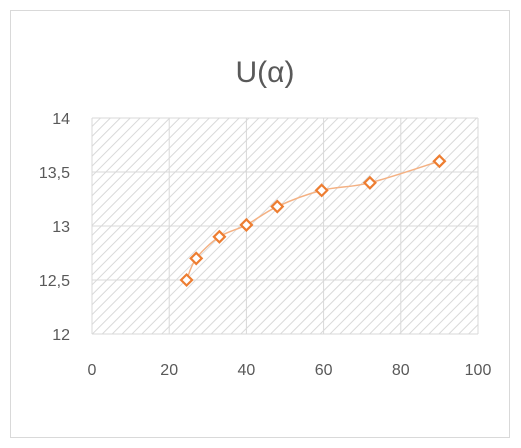 Image resolution: width=521 pixels, height=448 pixels. Describe the element at coordinates (92, 370) in the screenshot. I see `x-tick-label: 0` at that location.